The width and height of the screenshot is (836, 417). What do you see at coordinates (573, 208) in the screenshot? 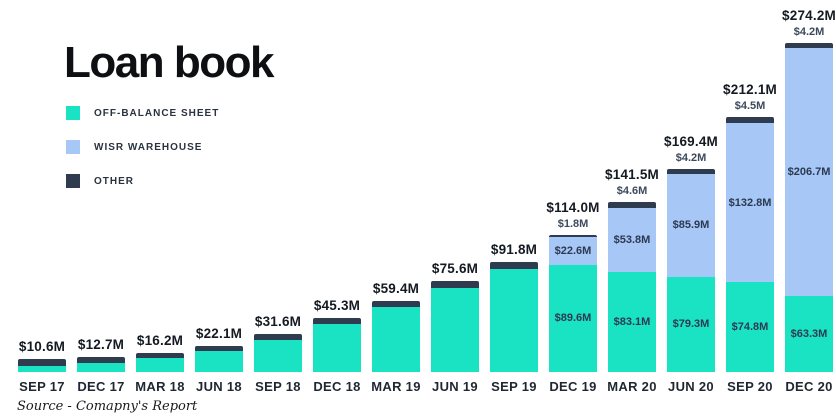
I see `bar-total-label: $114.0M` at bounding box center [573, 208].